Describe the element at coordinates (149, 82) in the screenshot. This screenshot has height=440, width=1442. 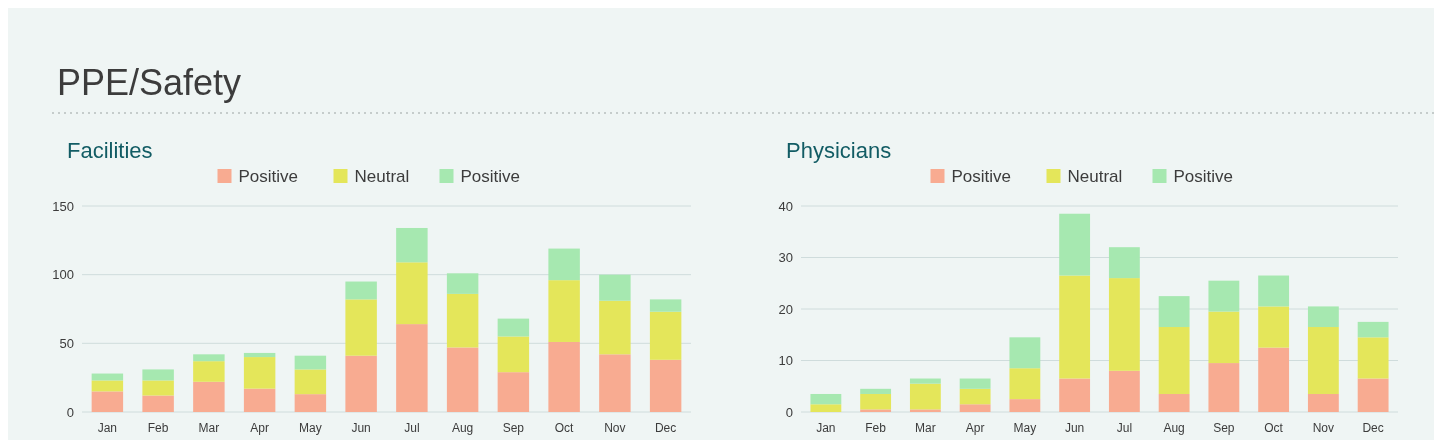
I see `text: PPE/Safety` at that location.